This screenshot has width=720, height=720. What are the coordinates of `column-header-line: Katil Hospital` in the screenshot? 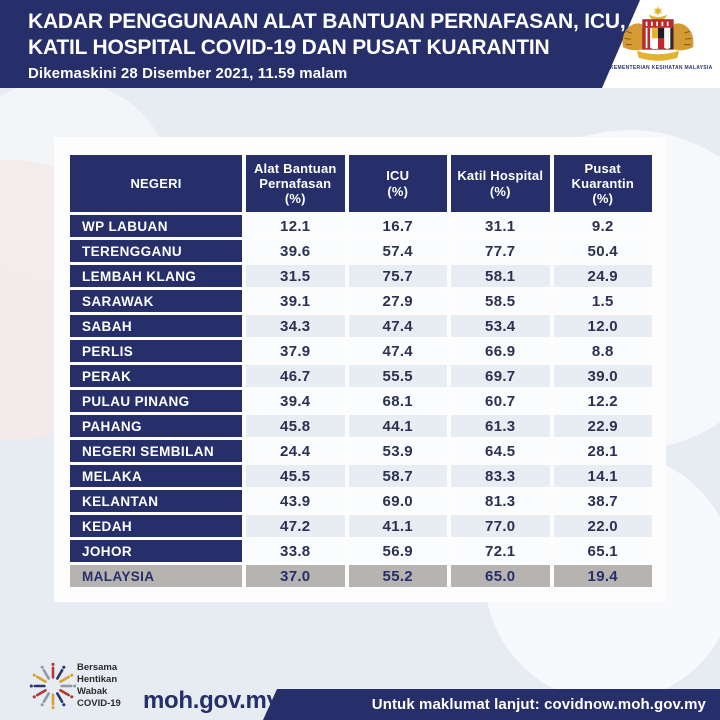 It's located at (500, 176).